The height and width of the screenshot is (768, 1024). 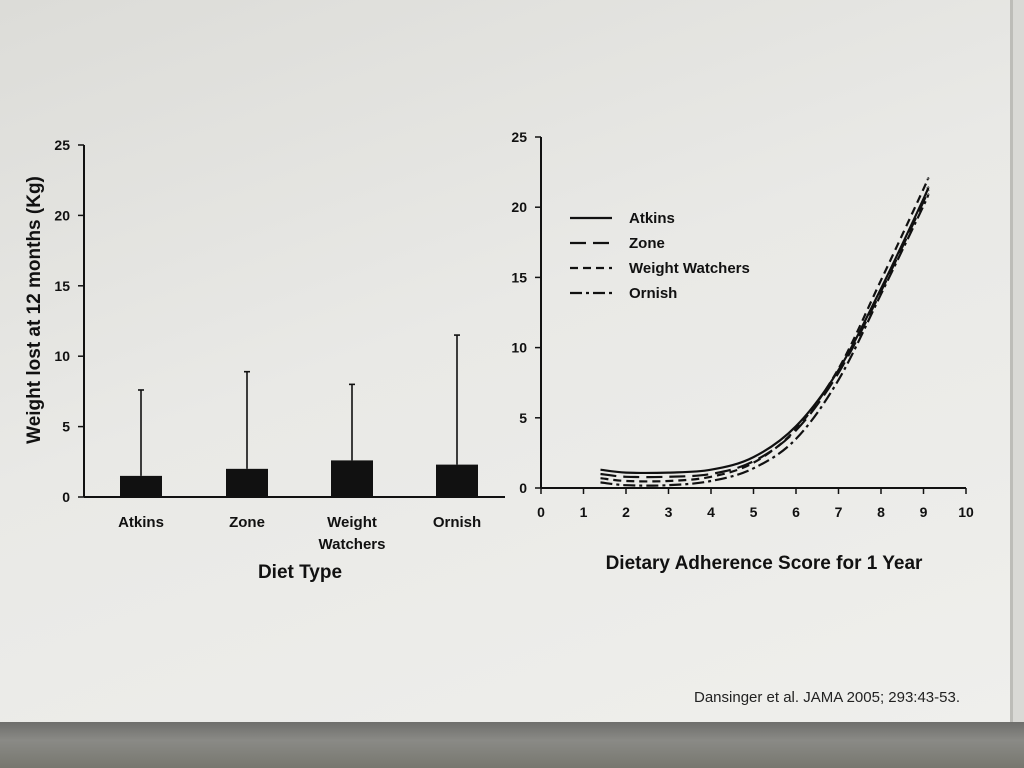 I want to click on x-category-label: Ornish, so click(x=457, y=522).